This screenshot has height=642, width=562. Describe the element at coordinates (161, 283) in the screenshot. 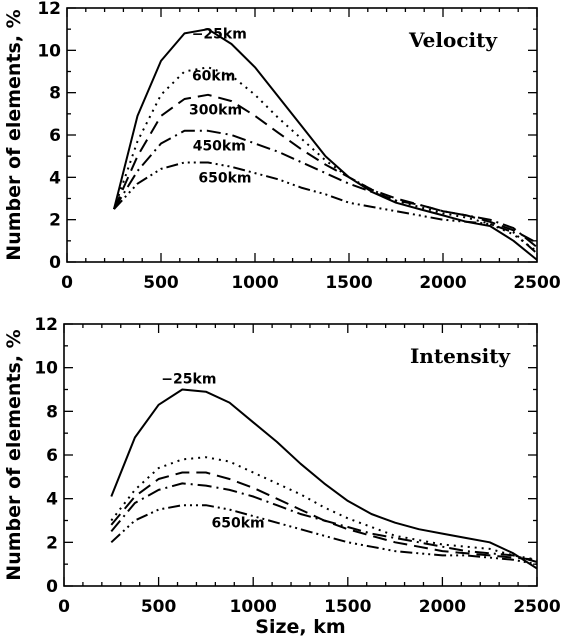

I see `velocity-x-tick-label: 500` at that location.